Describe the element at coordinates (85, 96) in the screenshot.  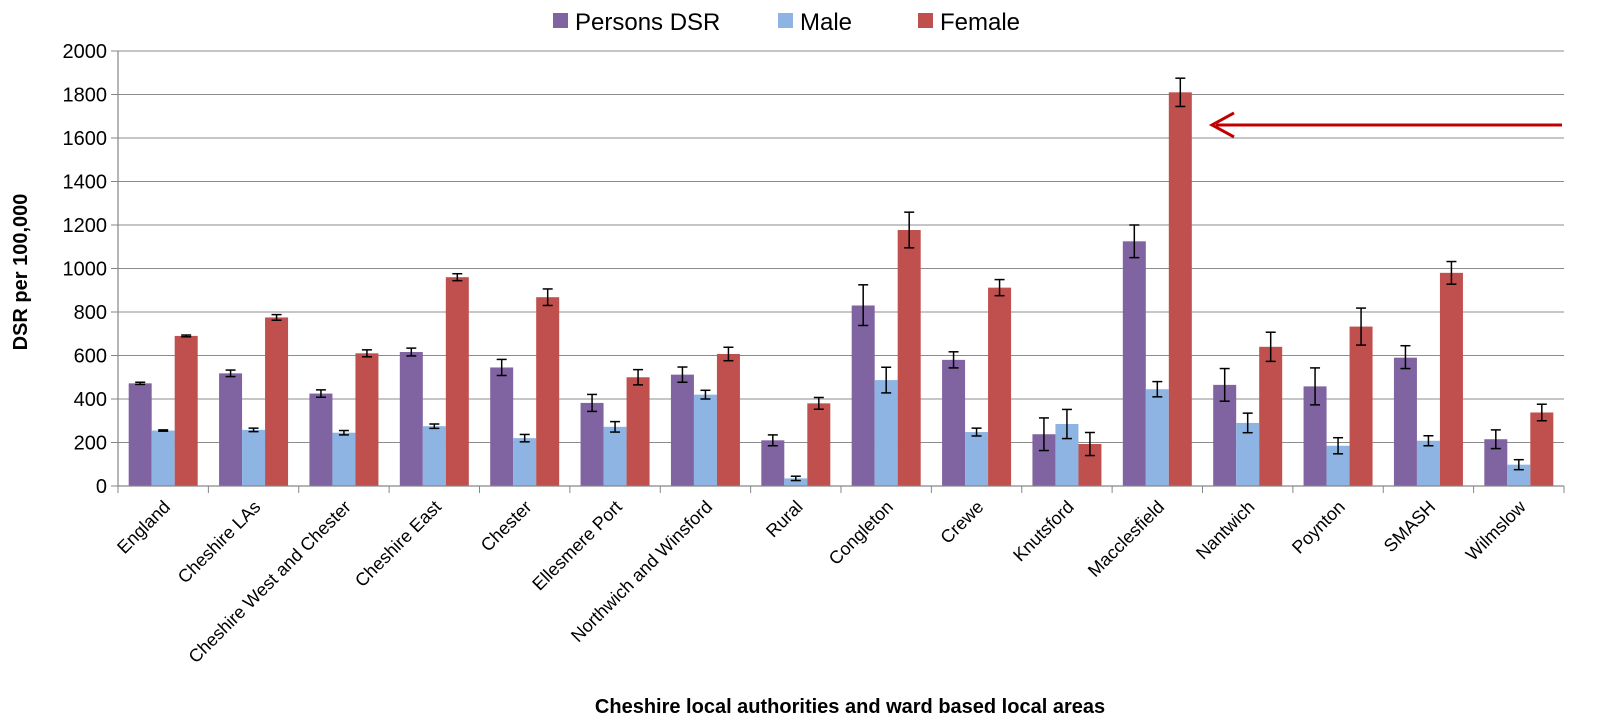
I see `y-tick-label: 1800` at that location.